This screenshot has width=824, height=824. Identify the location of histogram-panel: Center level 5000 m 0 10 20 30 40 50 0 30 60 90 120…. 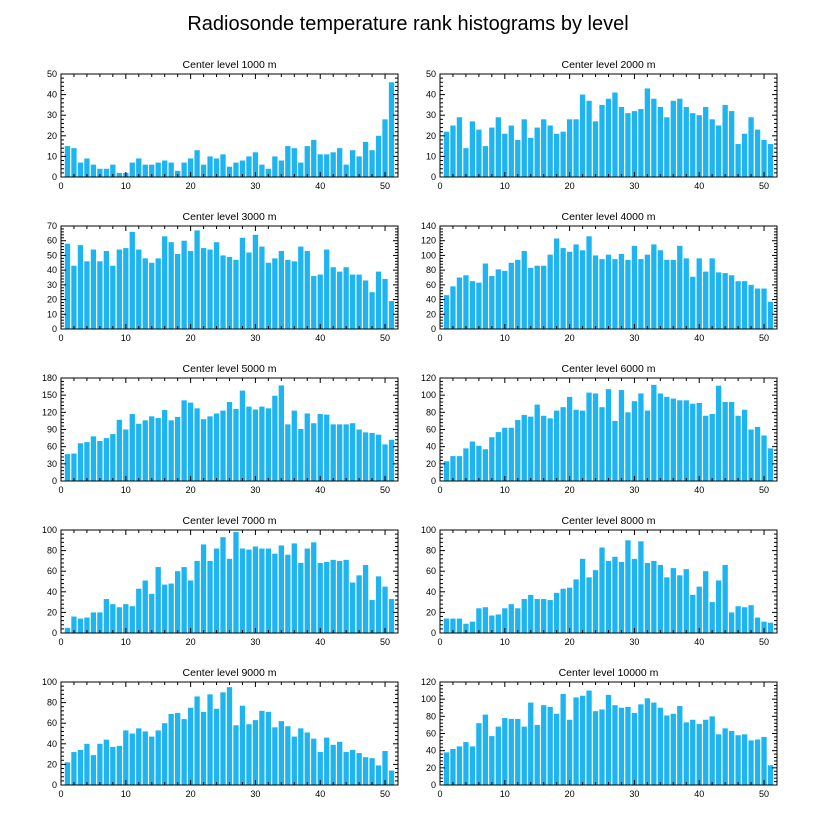
(220, 429).